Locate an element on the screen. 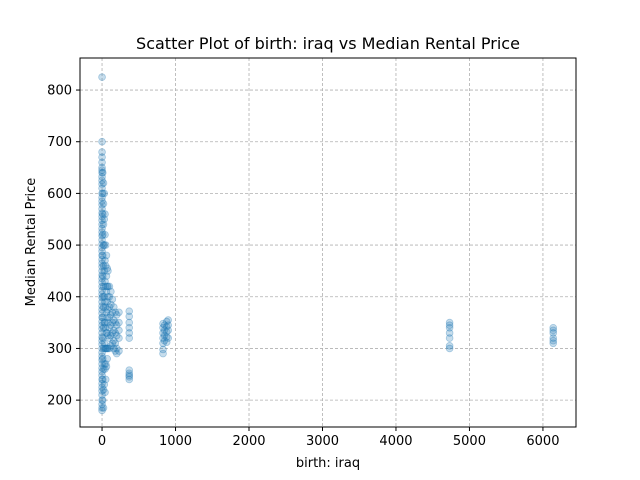  y-tick-label: 400 is located at coordinates (59, 297).